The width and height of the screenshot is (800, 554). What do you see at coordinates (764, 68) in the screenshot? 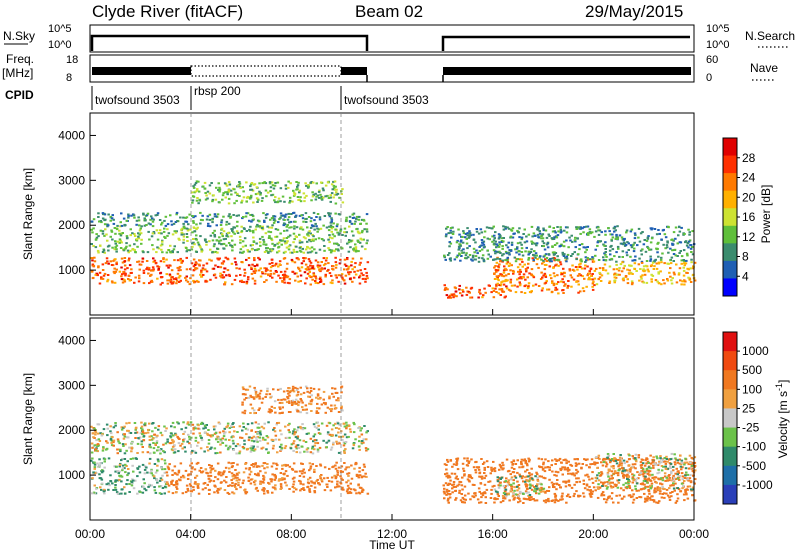
I see `nave-label: Nave` at bounding box center [764, 68].